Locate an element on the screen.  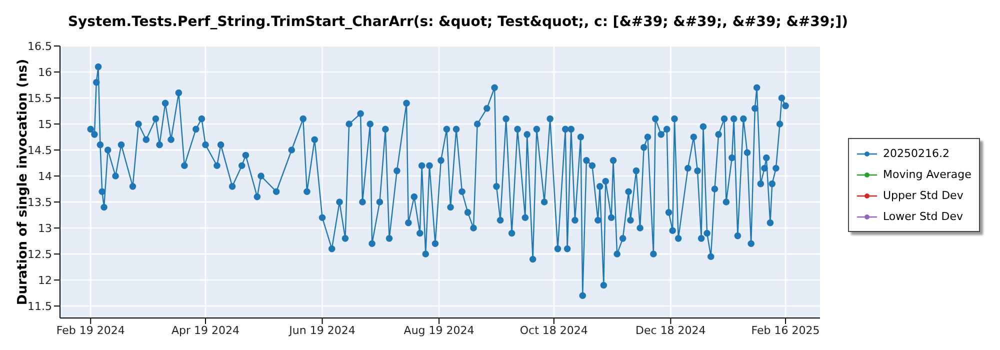
x-tick-label: Feb 16 2025 is located at coordinates (785, 330).